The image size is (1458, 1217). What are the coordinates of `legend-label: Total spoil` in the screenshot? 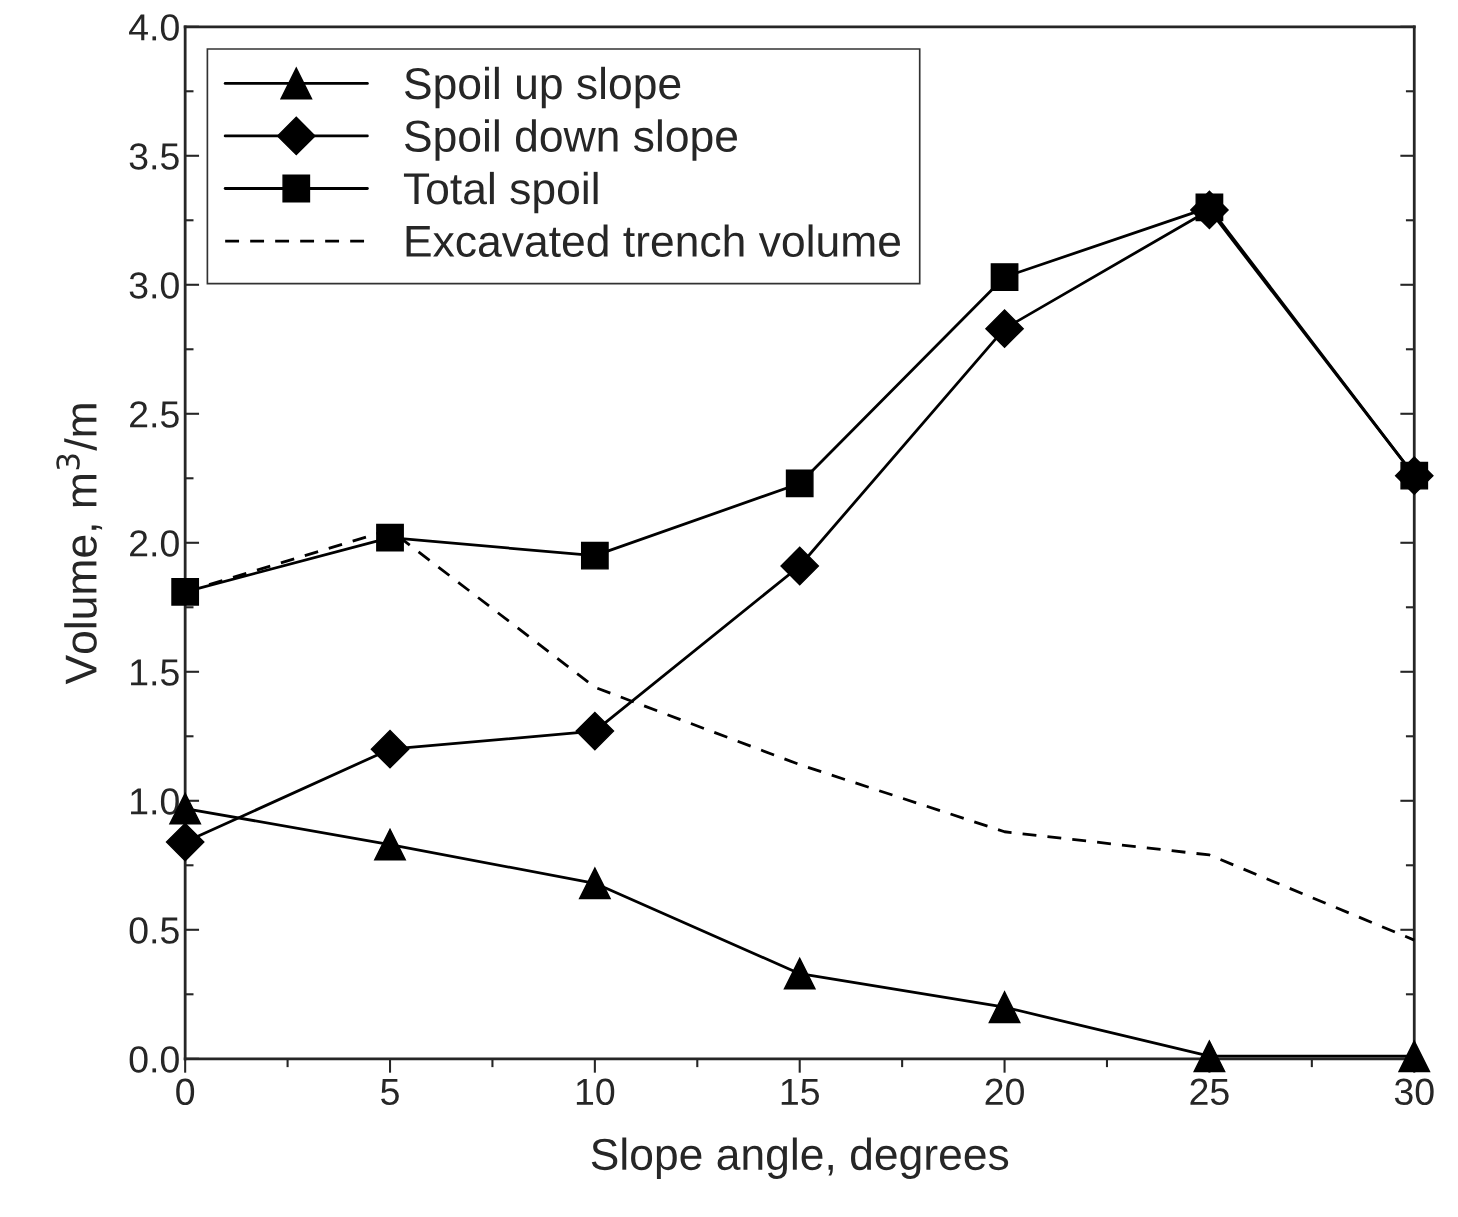 It's located at (500, 192).